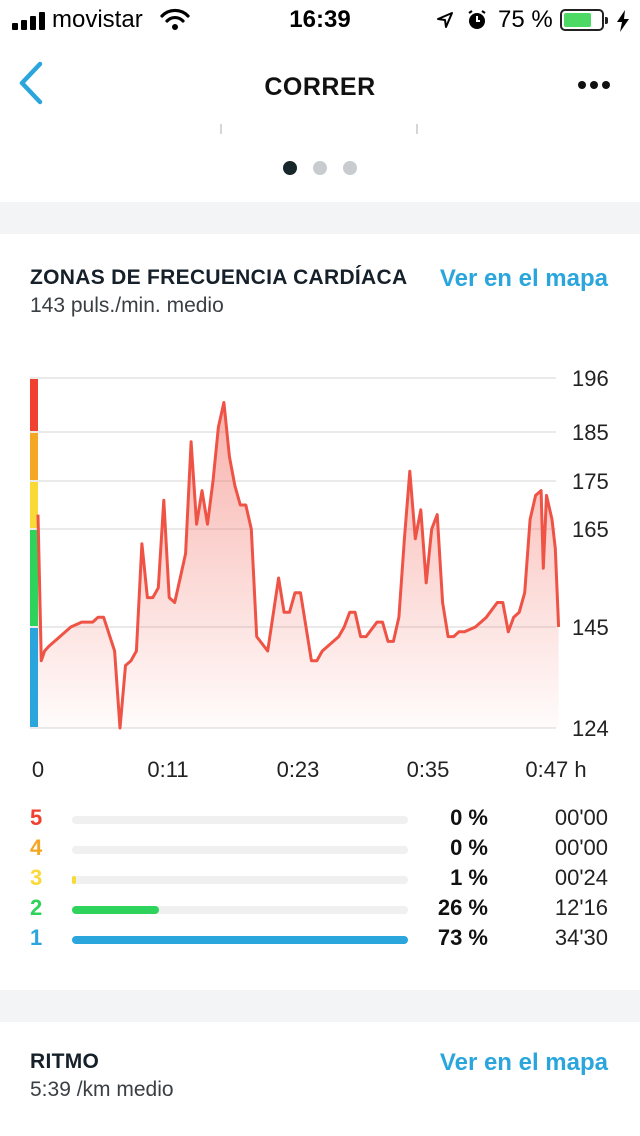  I want to click on pace-average: 5:39 /km medio, so click(102, 1089).